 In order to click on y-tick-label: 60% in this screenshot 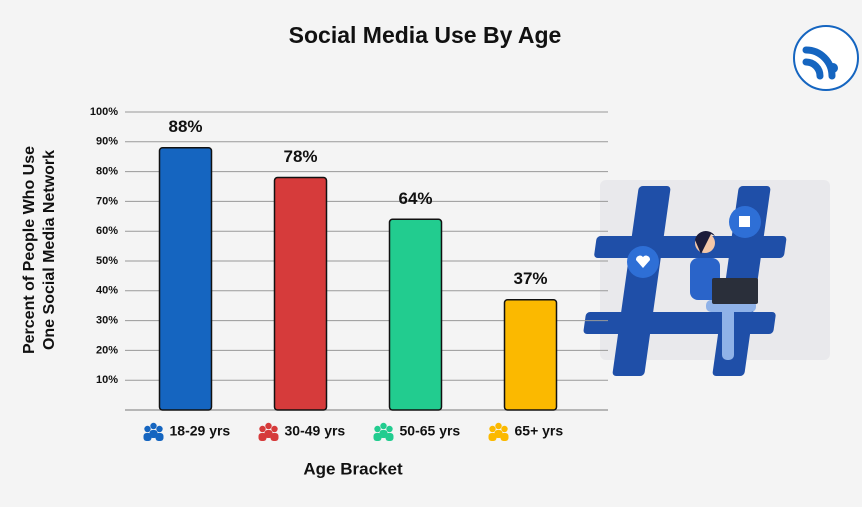, I will do `click(107, 231)`.